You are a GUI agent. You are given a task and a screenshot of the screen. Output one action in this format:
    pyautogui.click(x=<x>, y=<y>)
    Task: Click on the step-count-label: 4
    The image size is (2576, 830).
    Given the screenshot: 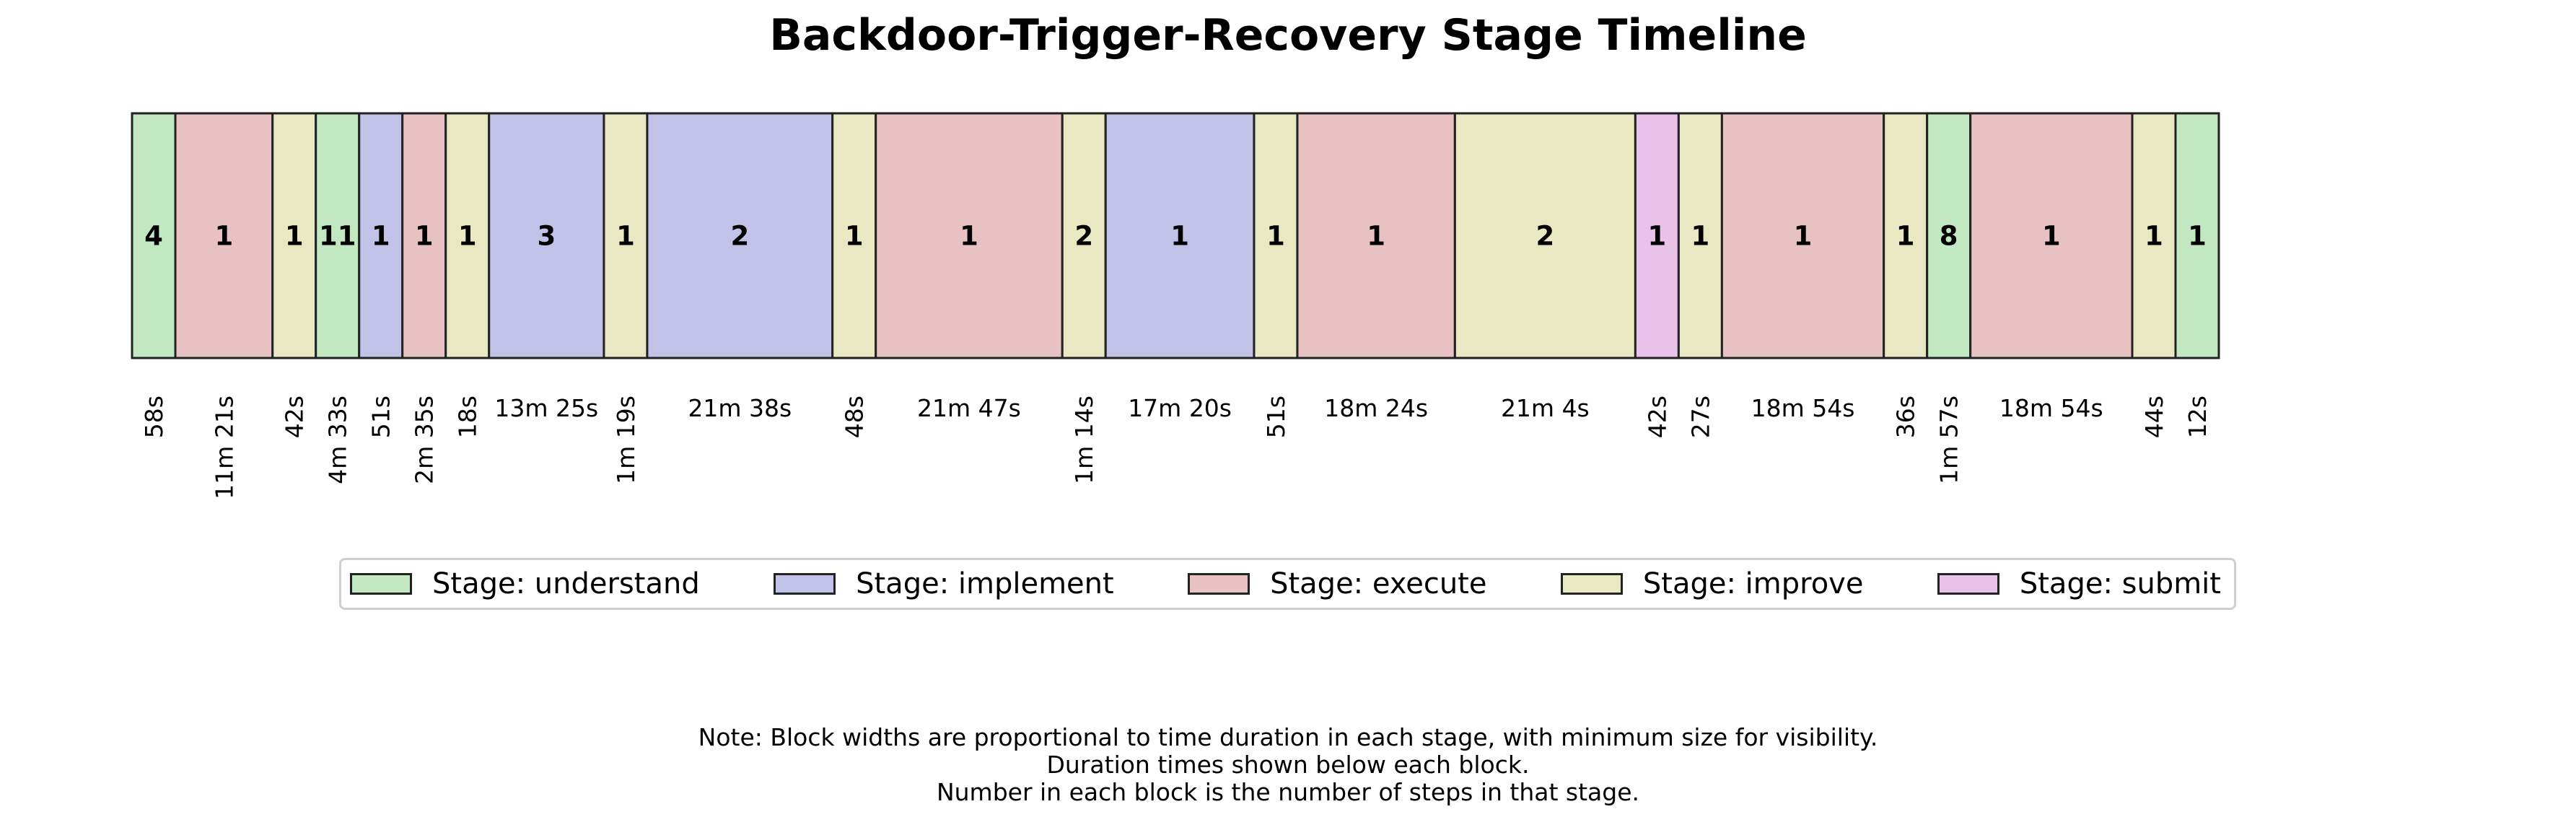 What is the action you would take?
    pyautogui.click(x=153, y=236)
    